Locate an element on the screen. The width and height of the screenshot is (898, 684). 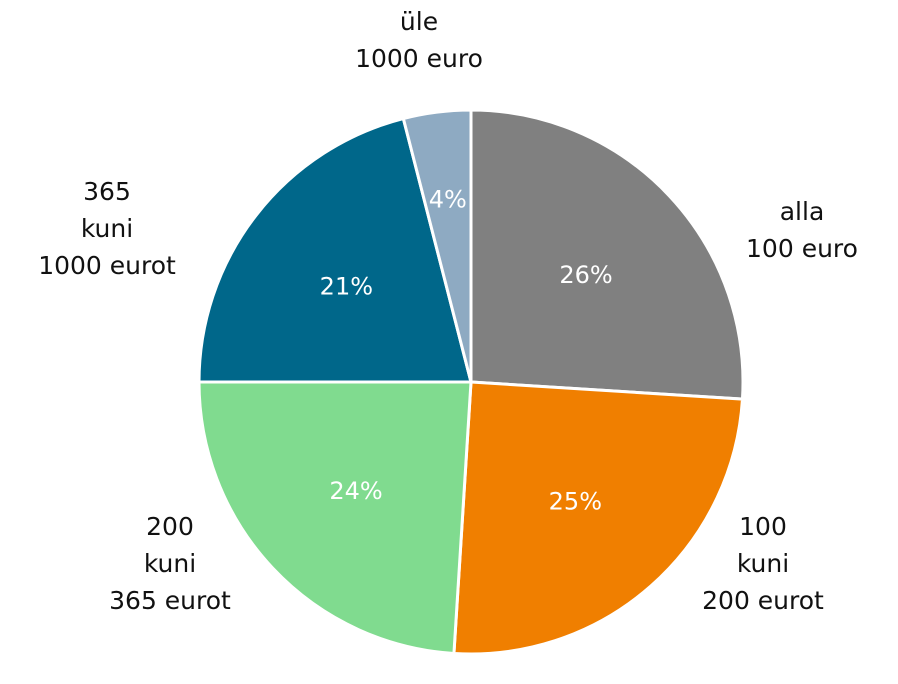
slice-value-label: 21% is located at coordinates (346, 286).